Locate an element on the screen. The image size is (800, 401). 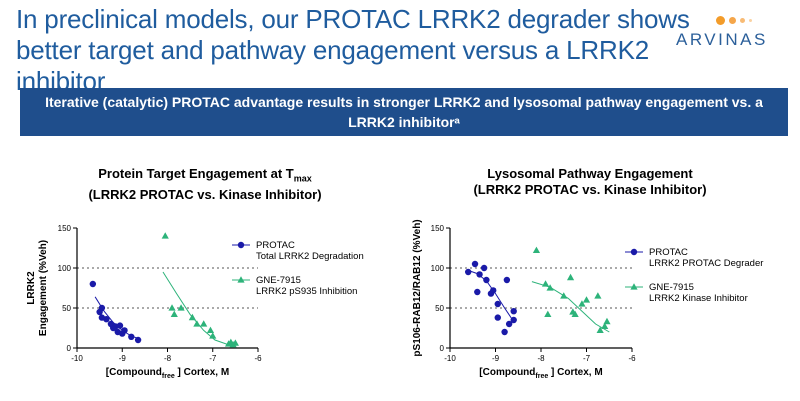
chart2-y-axis-label: pS106-RAB12/RAB12 (%Veh) is located at coordinates (417, 287).